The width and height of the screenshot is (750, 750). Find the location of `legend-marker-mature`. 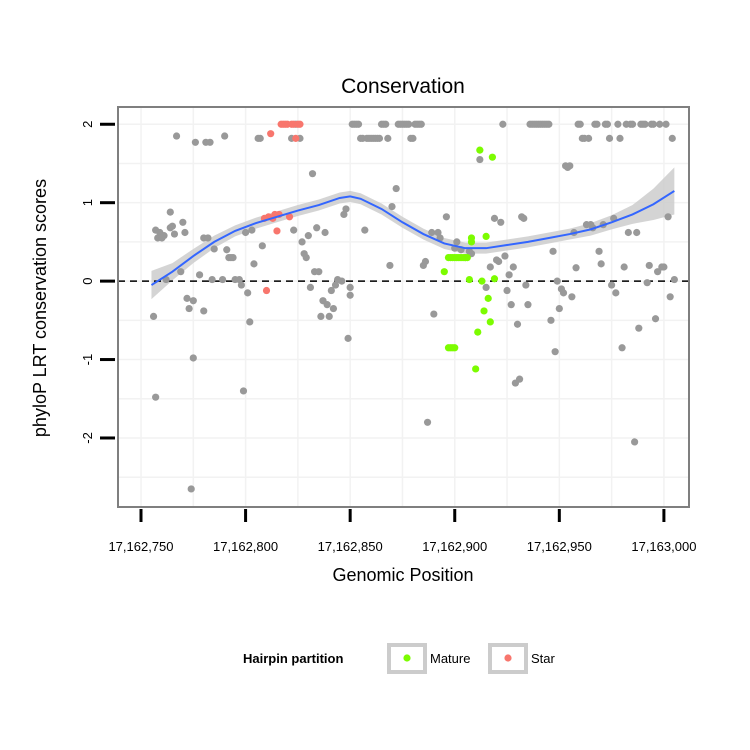

legend-marker-mature is located at coordinates (407, 658).